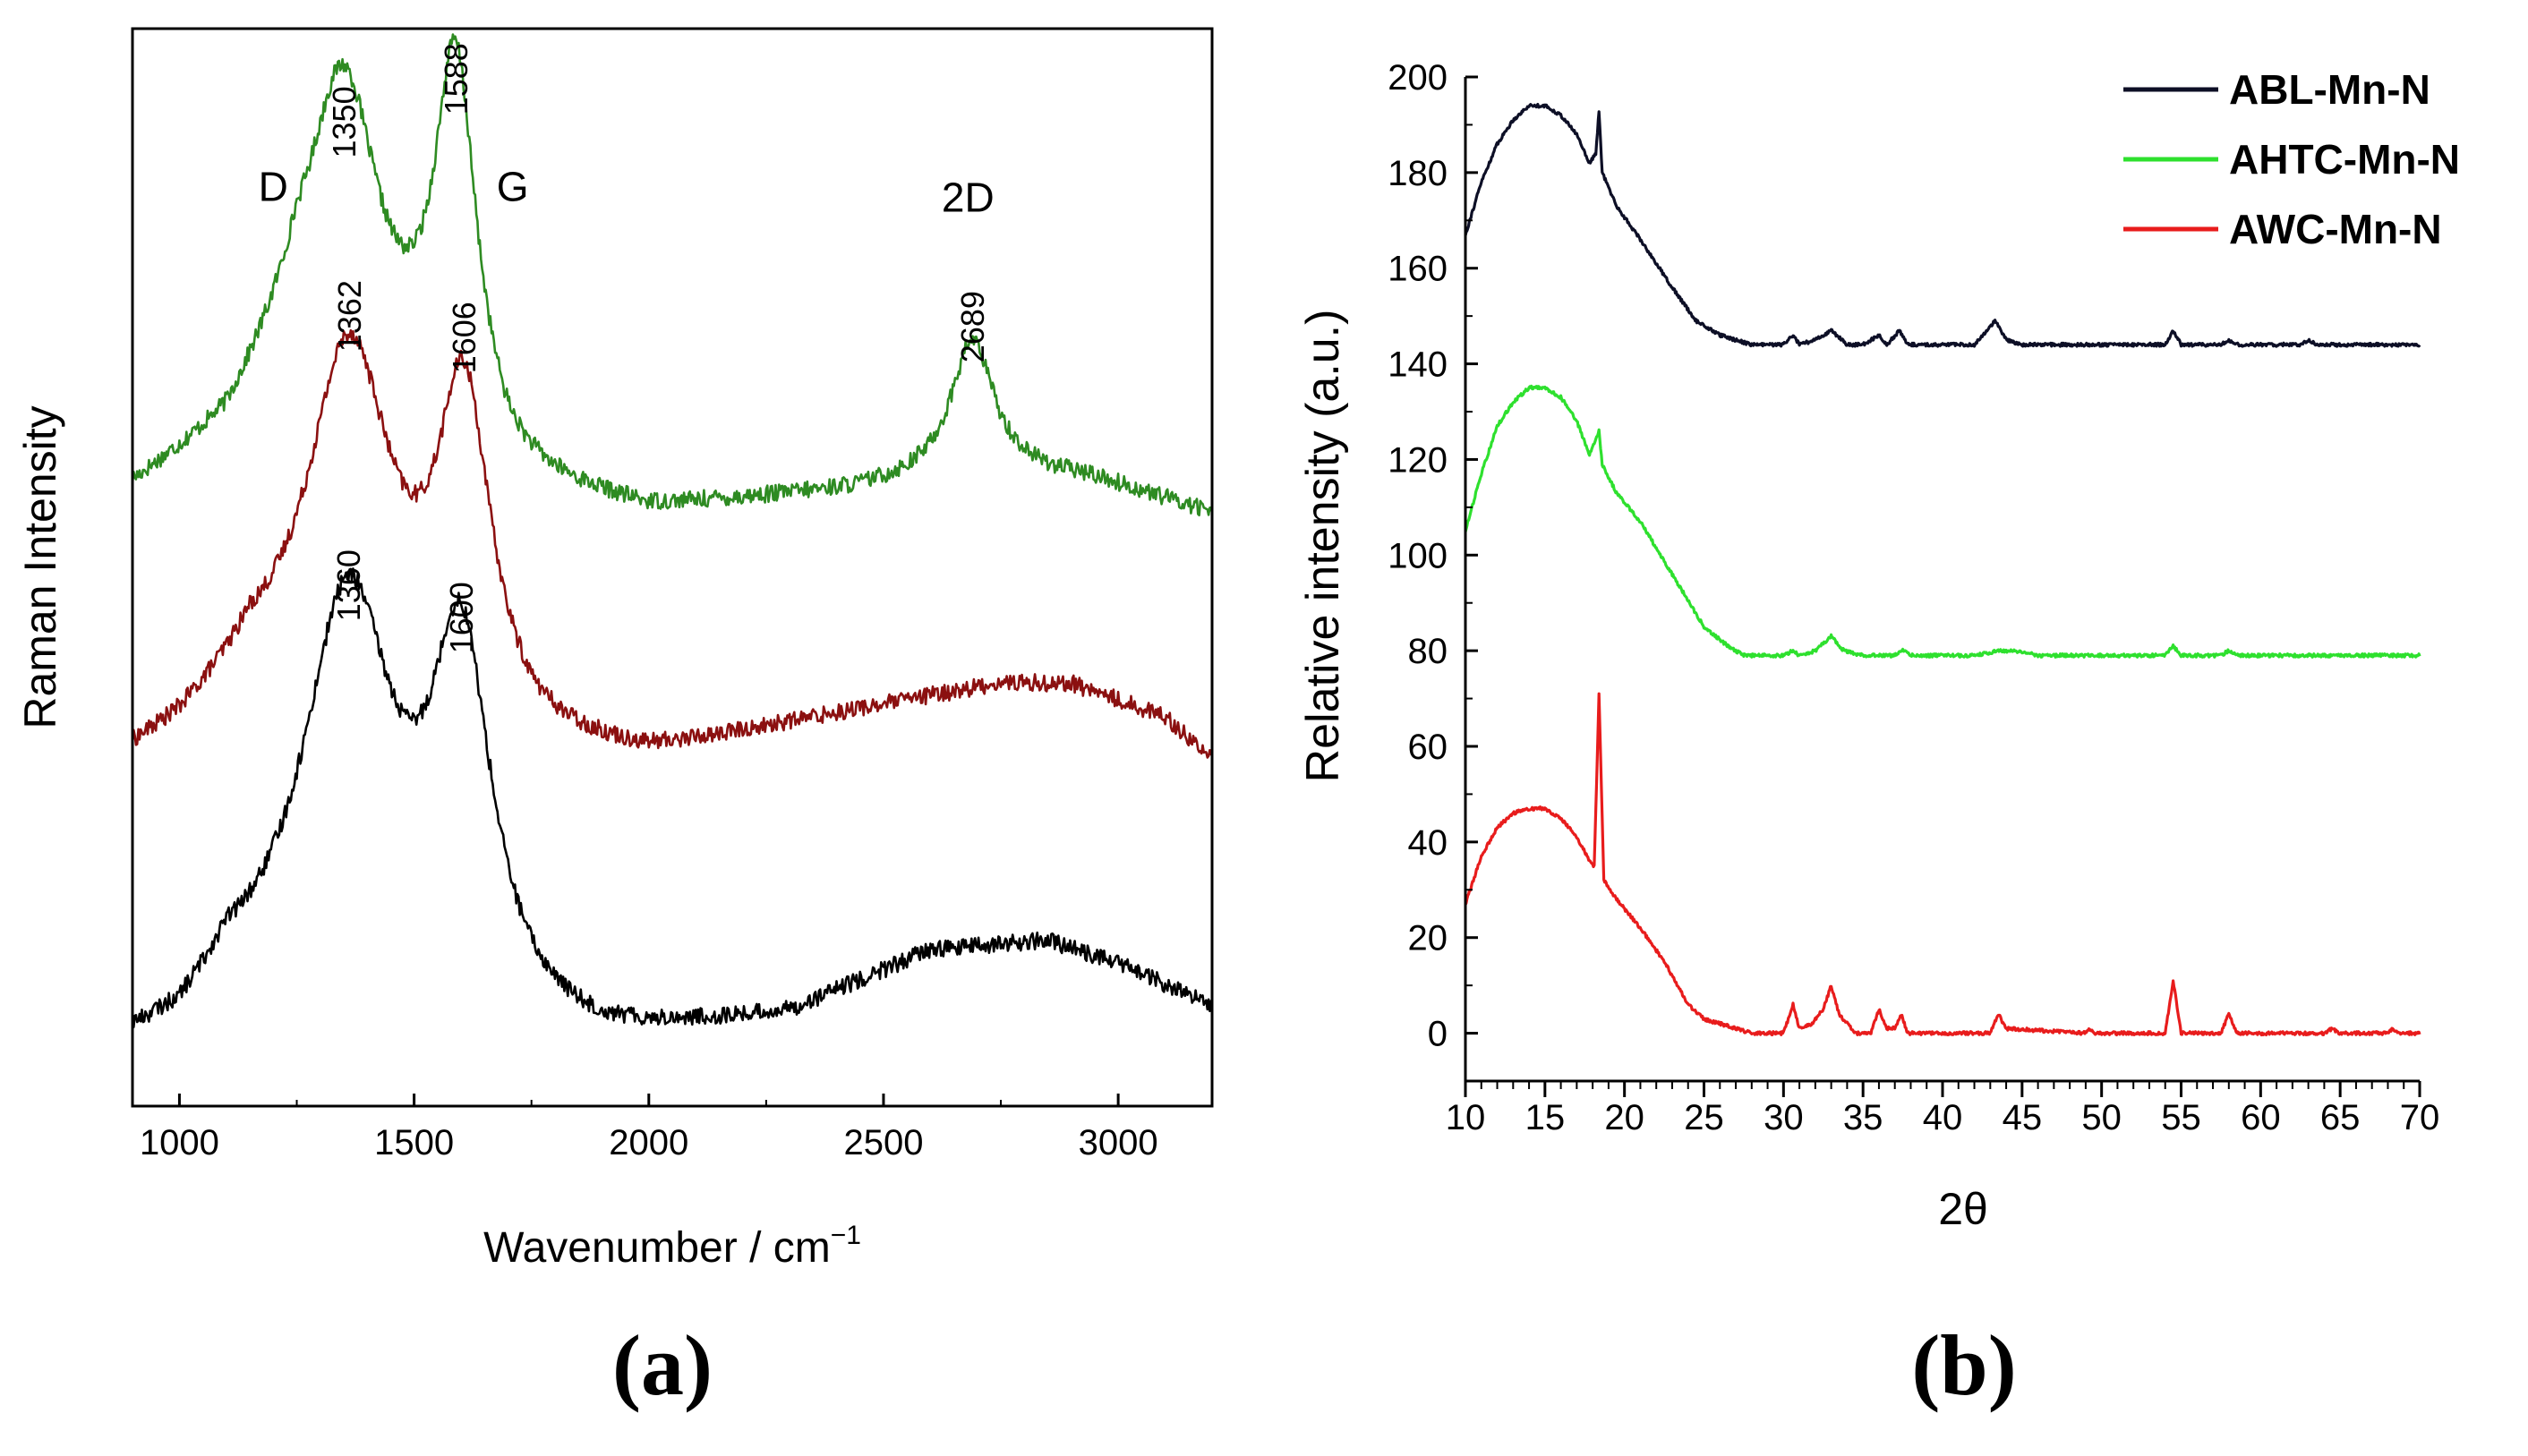  Describe the element at coordinates (1428, 938) in the screenshot. I see `y-tick-label-b: 20` at that location.